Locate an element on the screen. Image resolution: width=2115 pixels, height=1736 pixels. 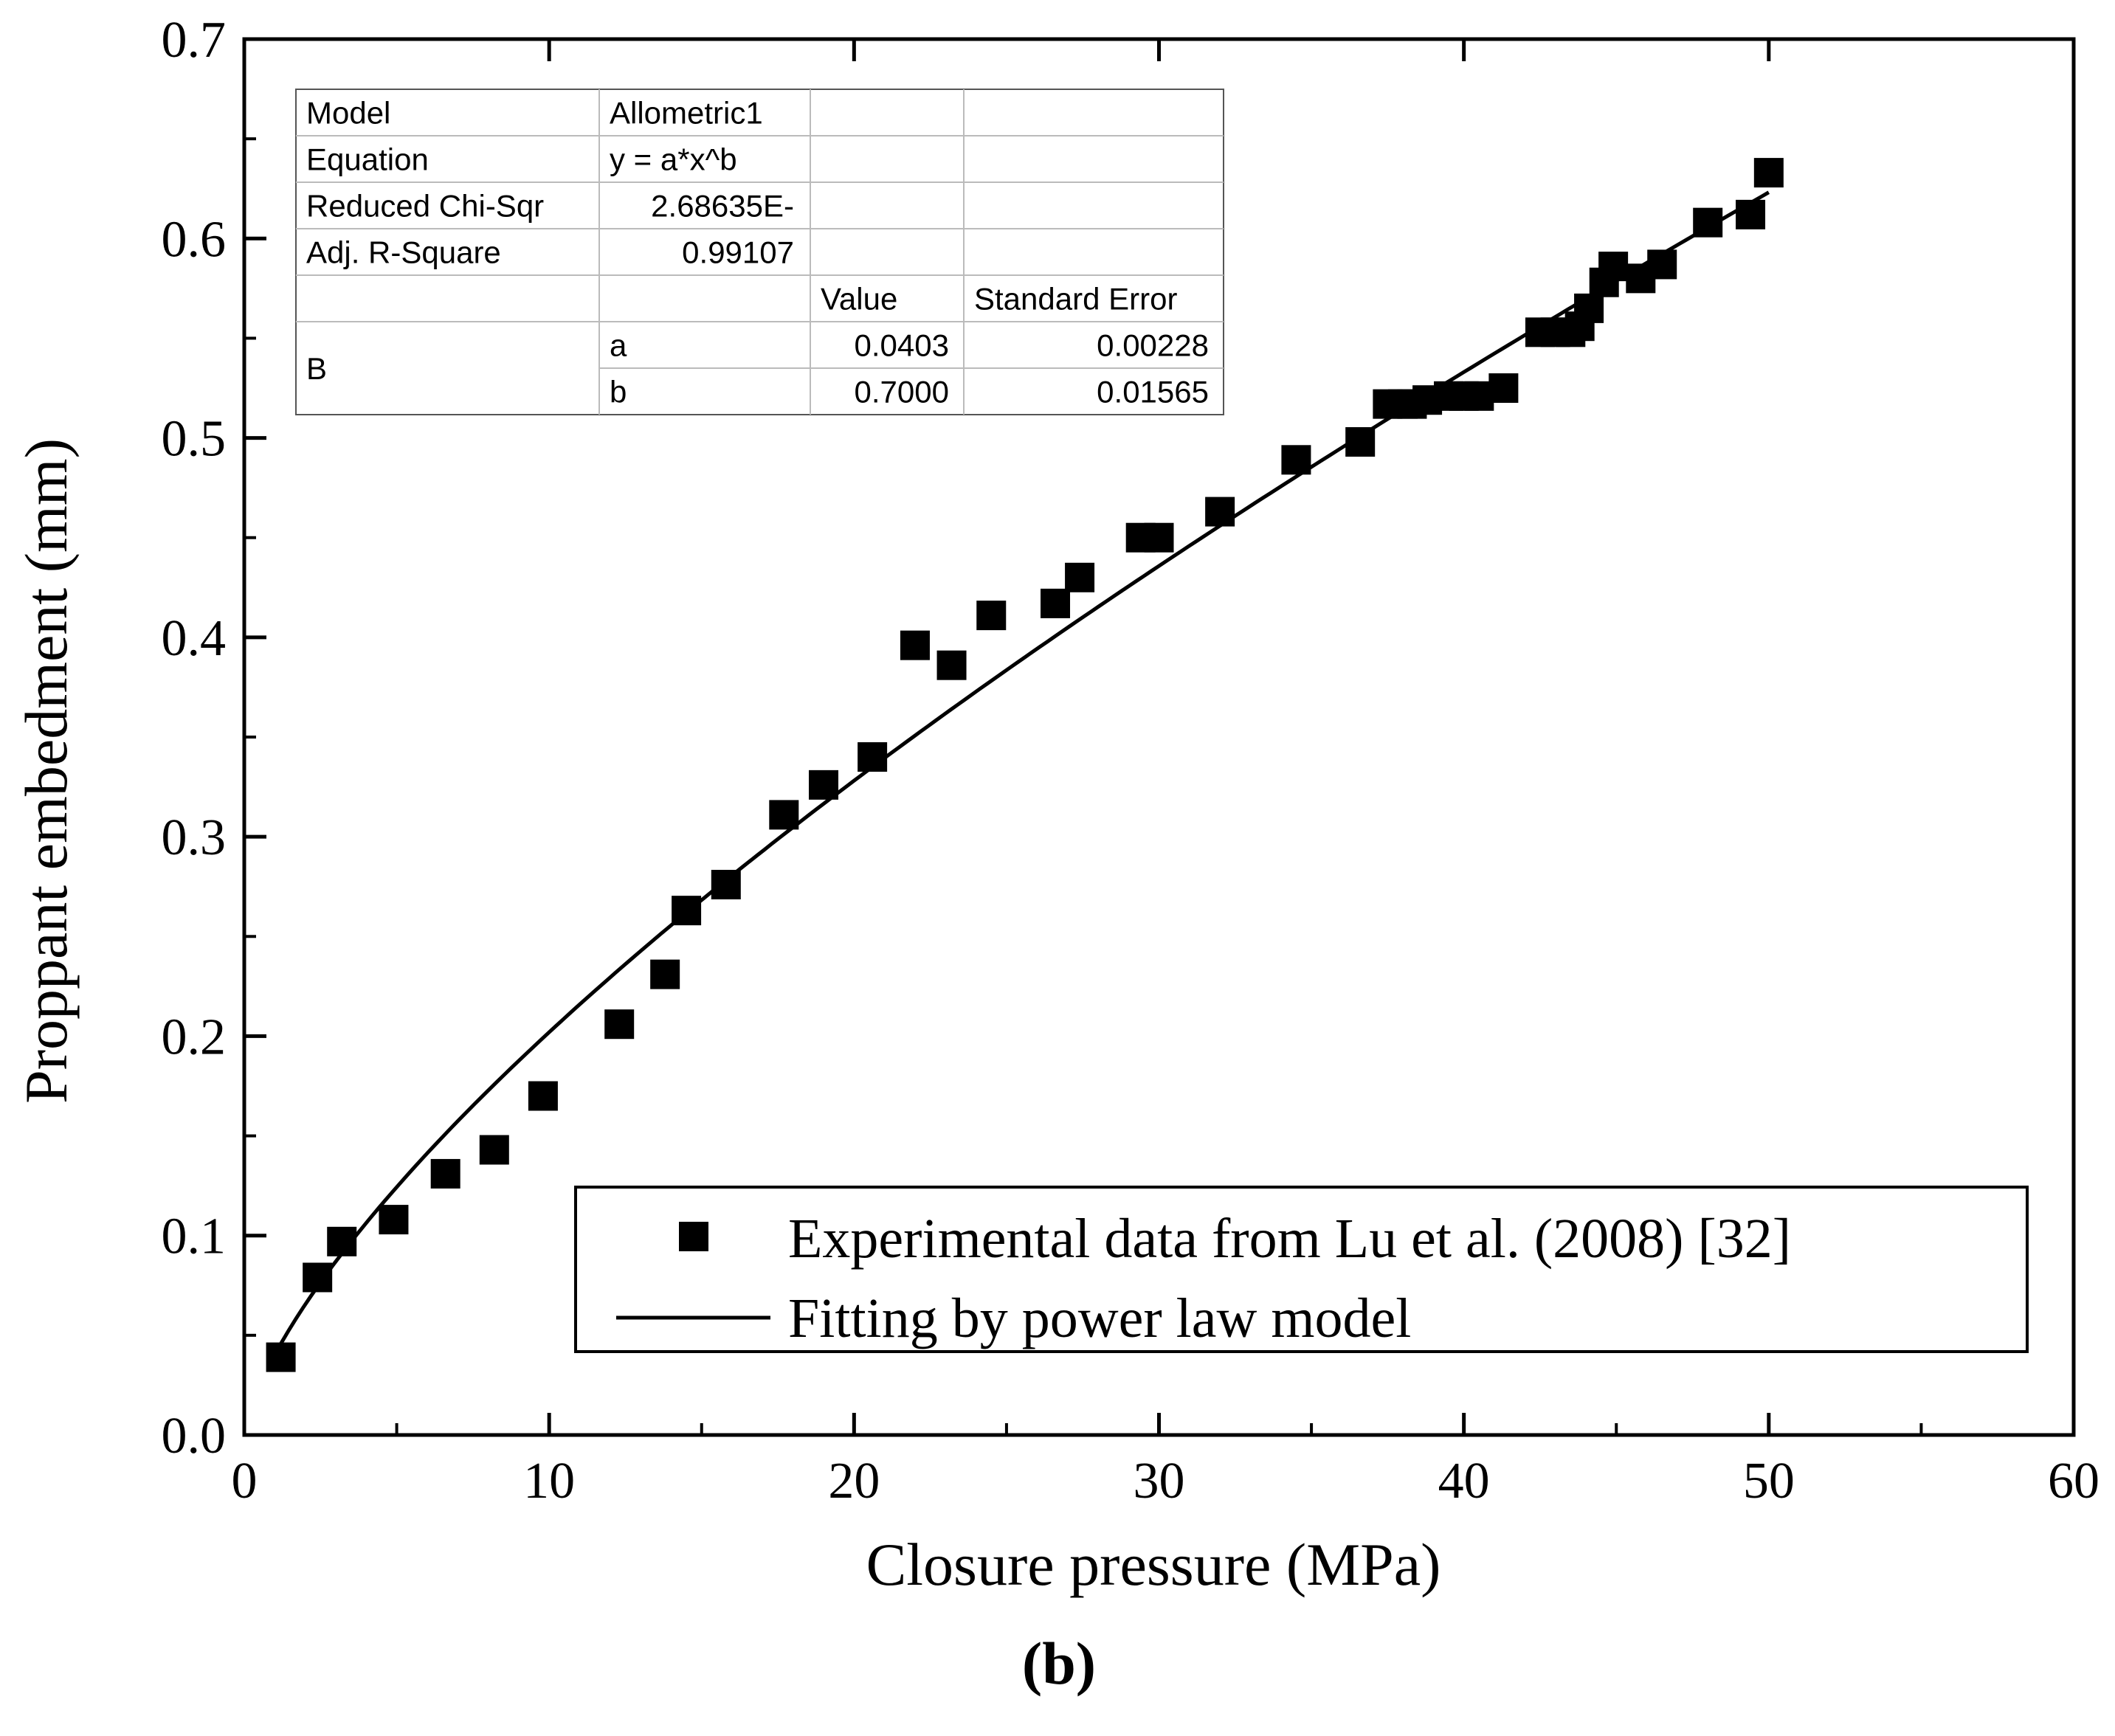
x-tick-label: 30 is located at coordinates (1159, 1481).